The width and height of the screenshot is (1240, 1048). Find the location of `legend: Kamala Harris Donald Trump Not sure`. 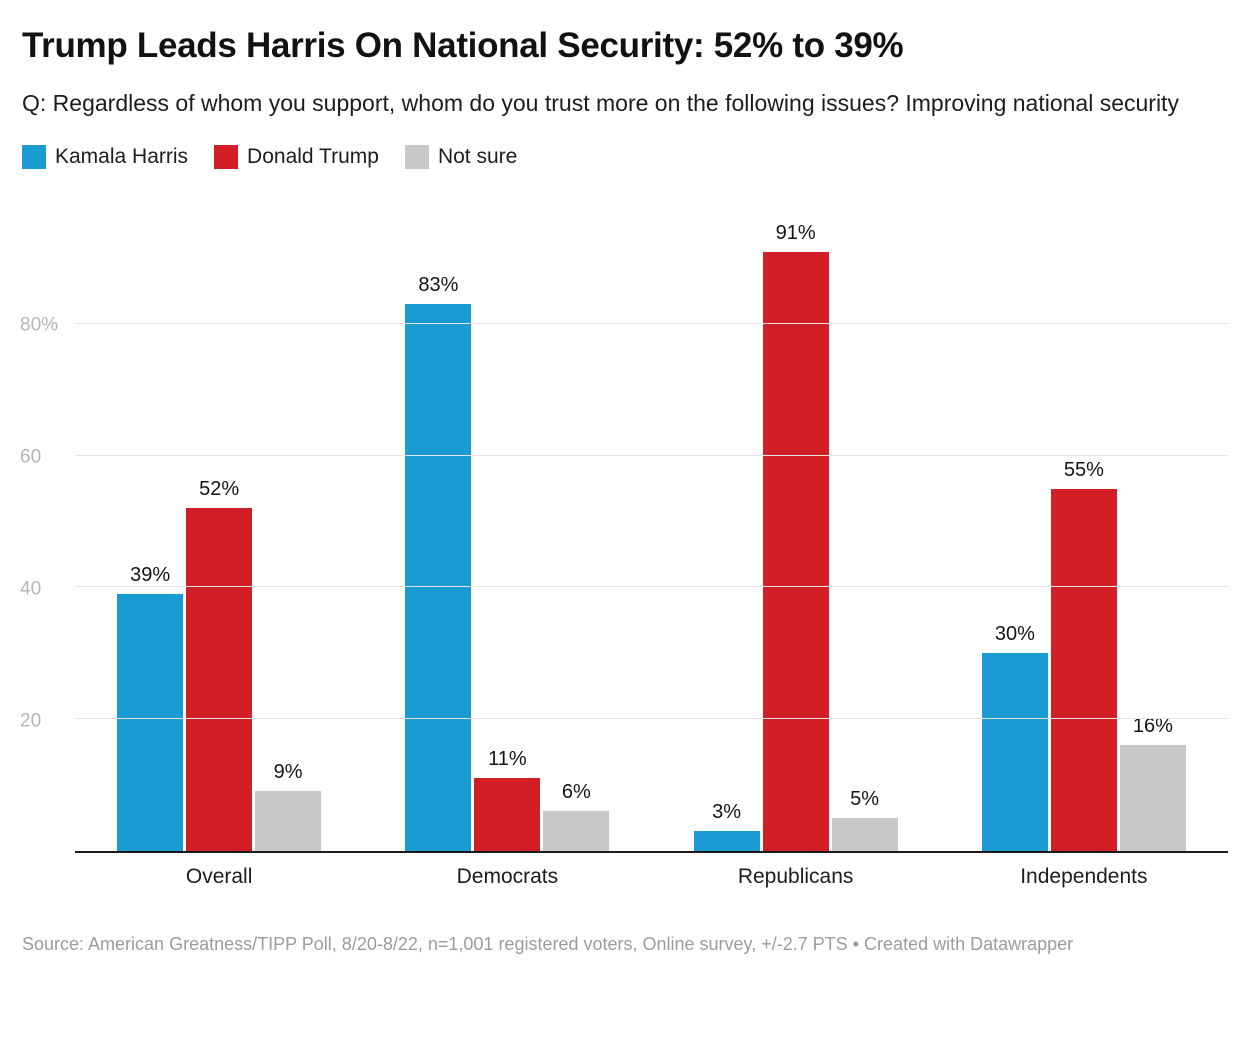

legend: Kamala Harris Donald Trump Not sure is located at coordinates (620, 156).